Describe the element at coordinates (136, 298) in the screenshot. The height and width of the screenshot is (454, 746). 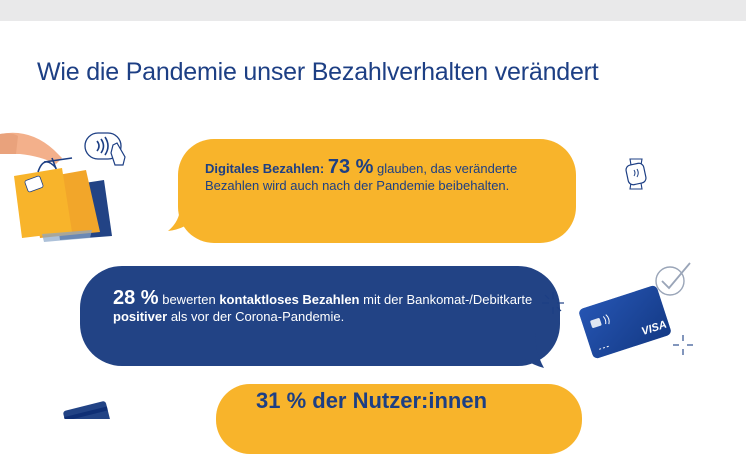
I see `bubble-stat: 28 %` at that location.